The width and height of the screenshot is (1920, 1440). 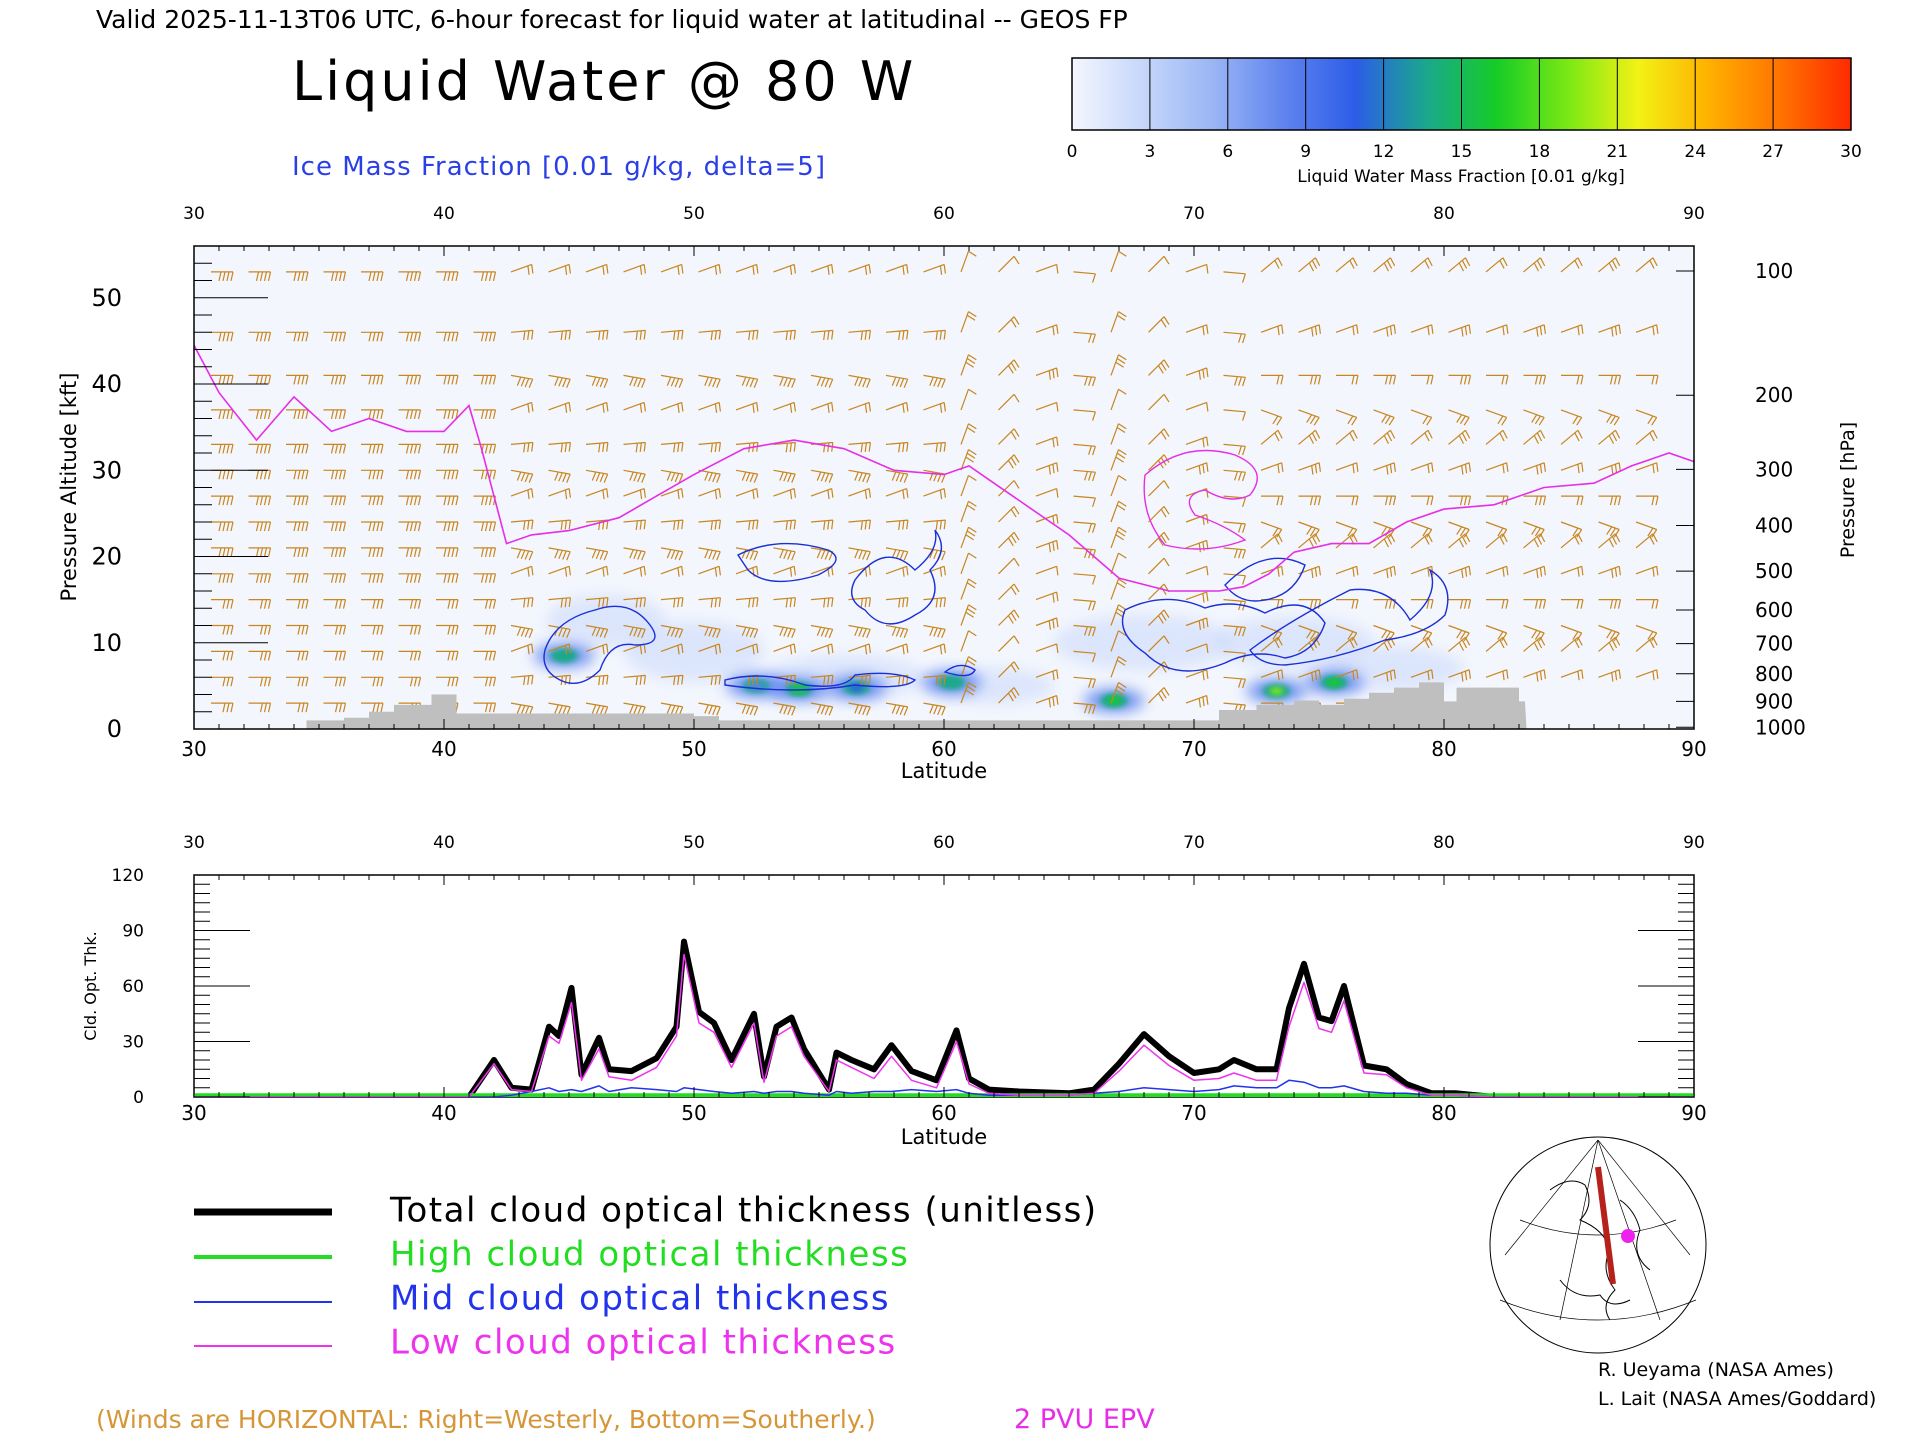 I want to click on x-tick-label-2: 60, so click(x=943, y=1113).